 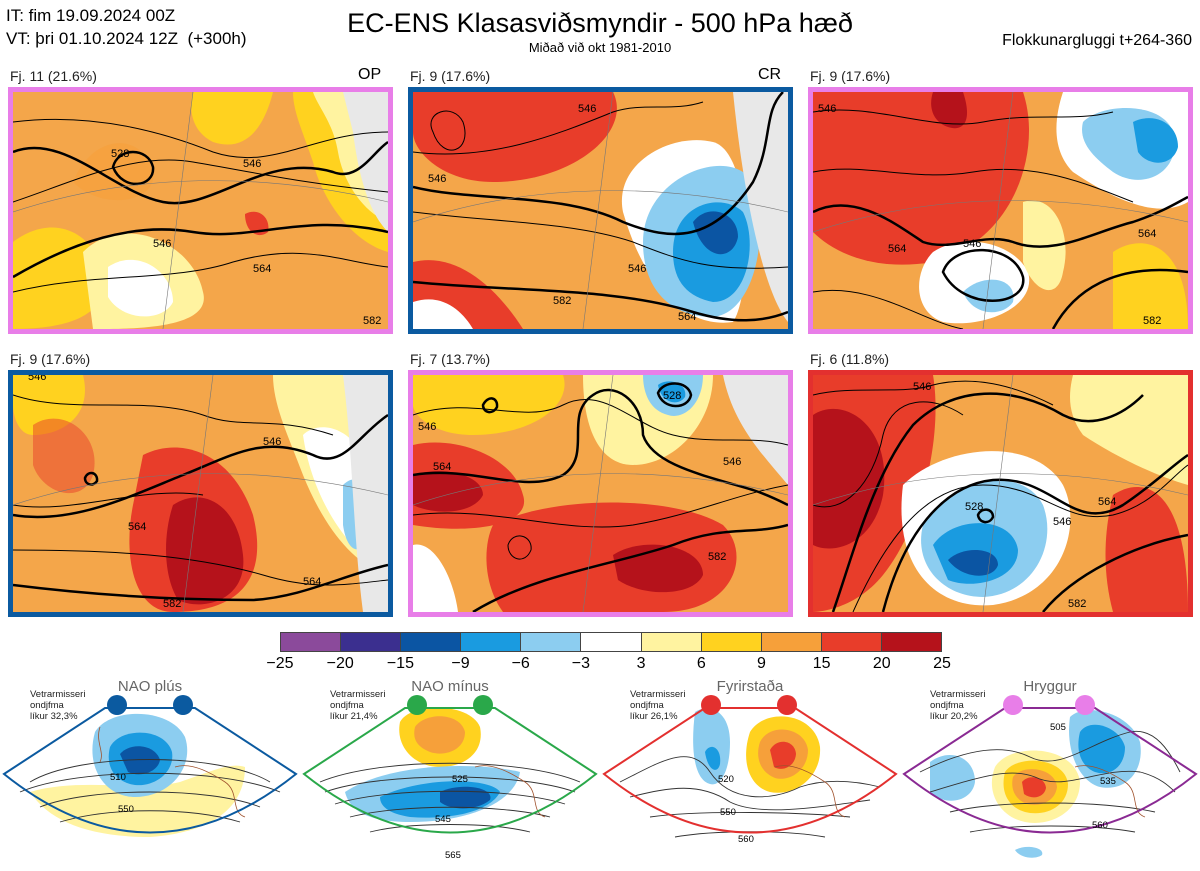 I want to click on regime-probability: Vetrarmisseri ondjfma líkur 20,2%, so click(x=958, y=705).